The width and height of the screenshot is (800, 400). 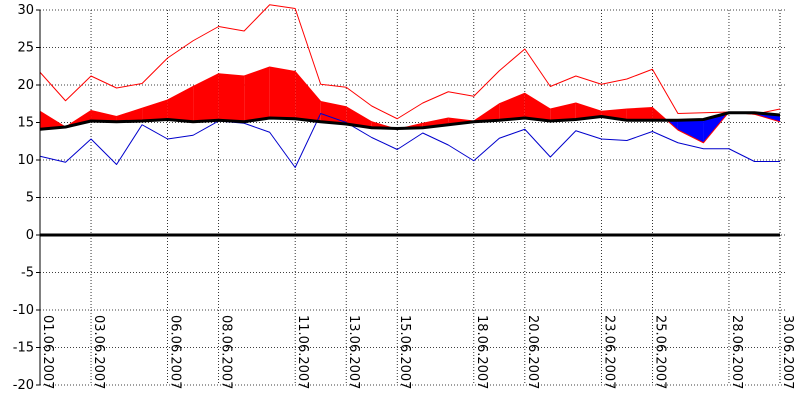 What do you see at coordinates (608, 352) in the screenshot?
I see `x-tick-label: 23.06.2007` at bounding box center [608, 352].